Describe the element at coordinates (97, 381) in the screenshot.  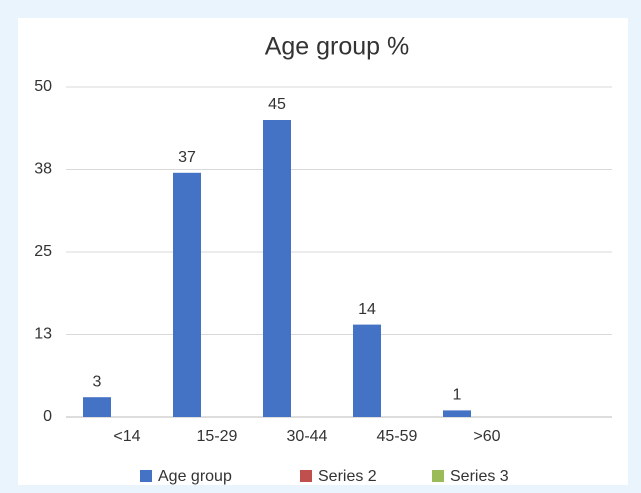
I see `data-label: 3` at that location.